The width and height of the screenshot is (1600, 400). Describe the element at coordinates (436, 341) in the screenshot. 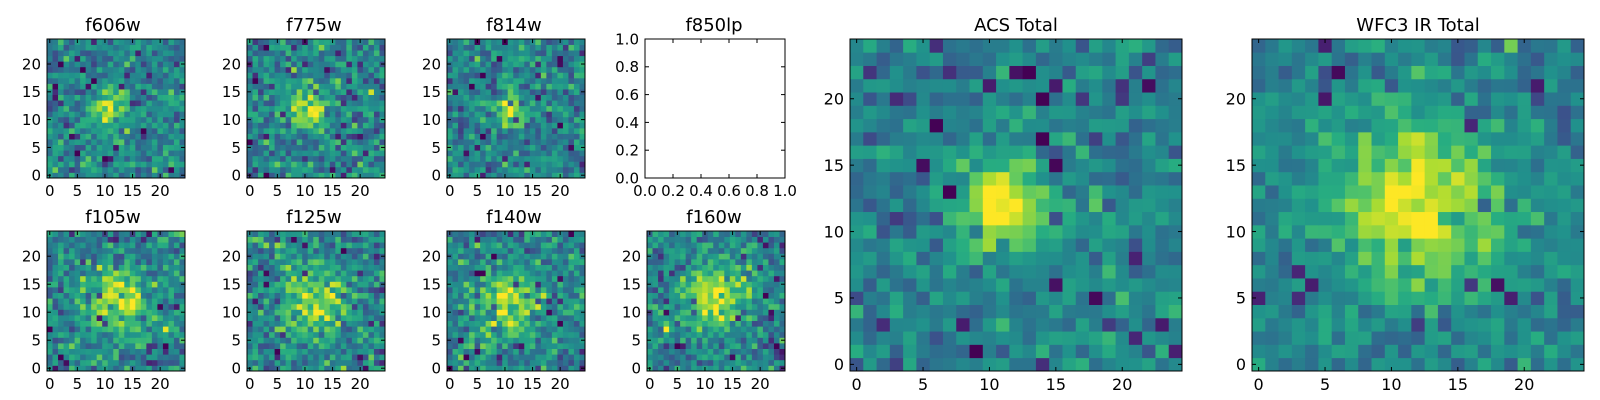

I see `y-tick-label: 5` at that location.